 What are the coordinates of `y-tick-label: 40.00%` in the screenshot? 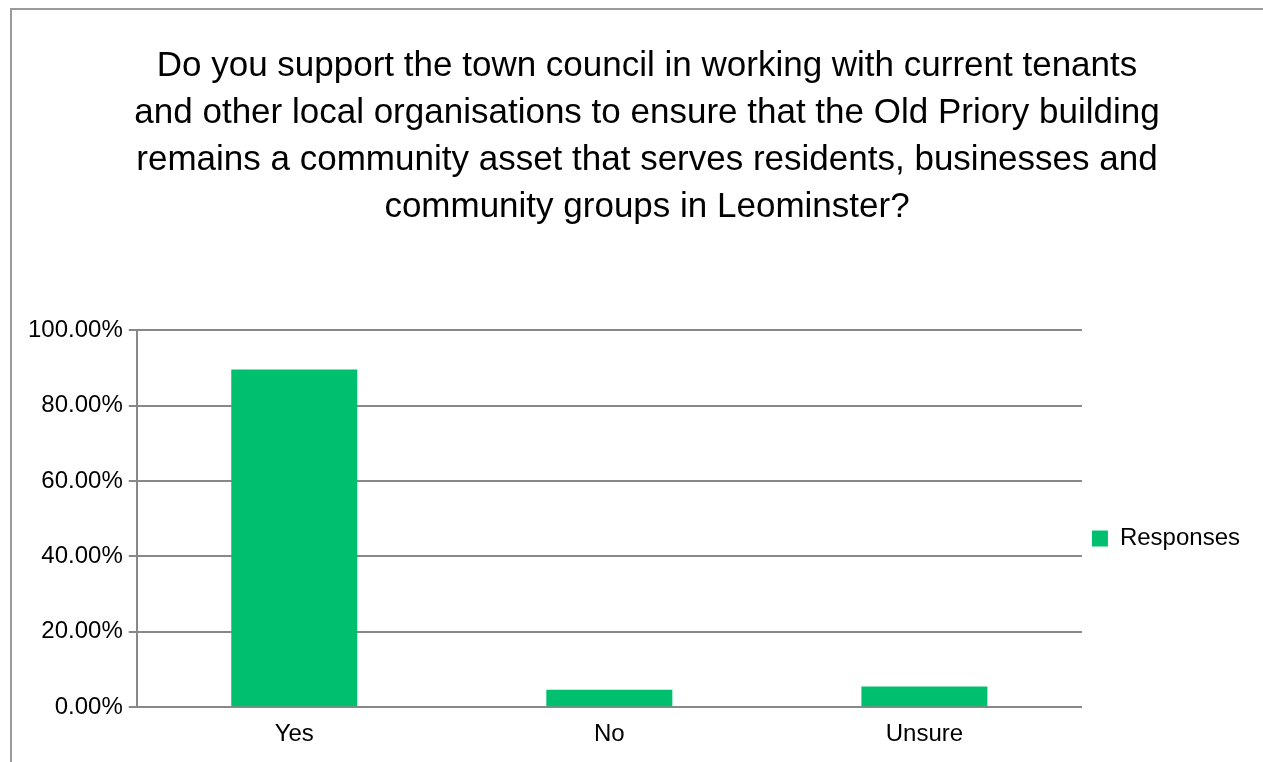 It's located at (82, 555).